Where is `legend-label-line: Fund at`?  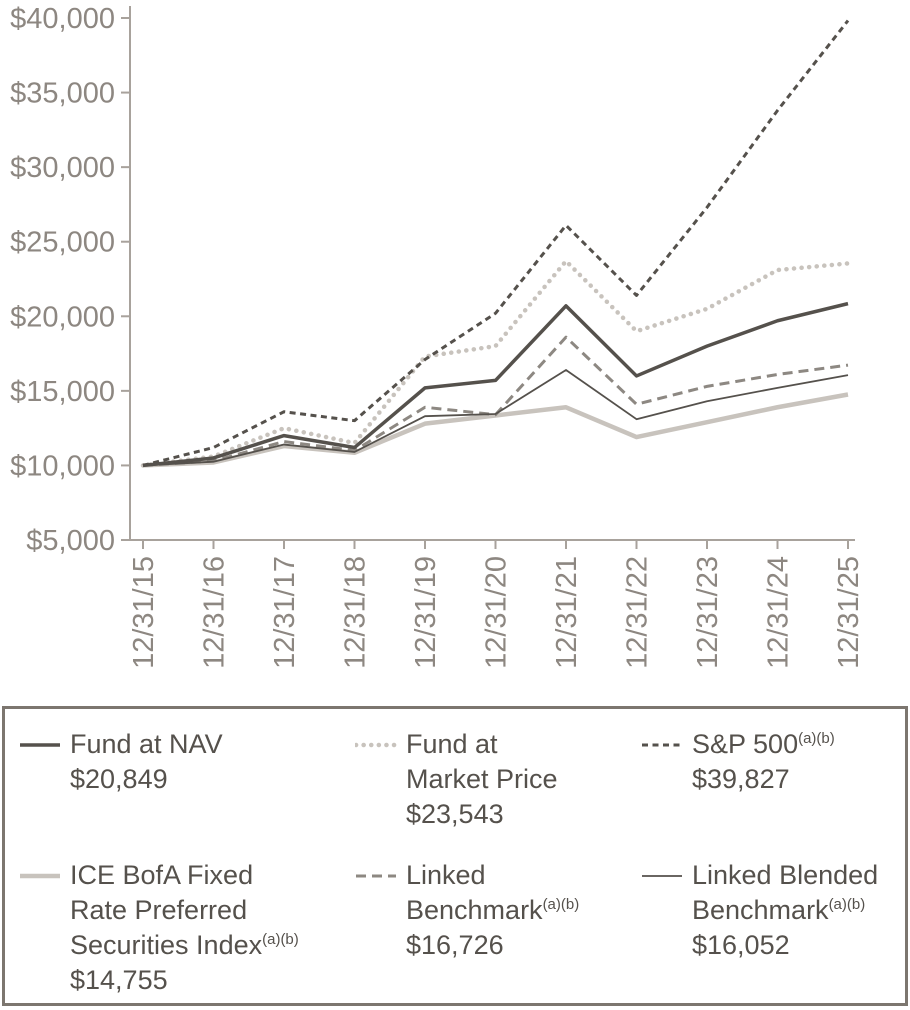
legend-label-line: Fund at is located at coordinates (452, 744).